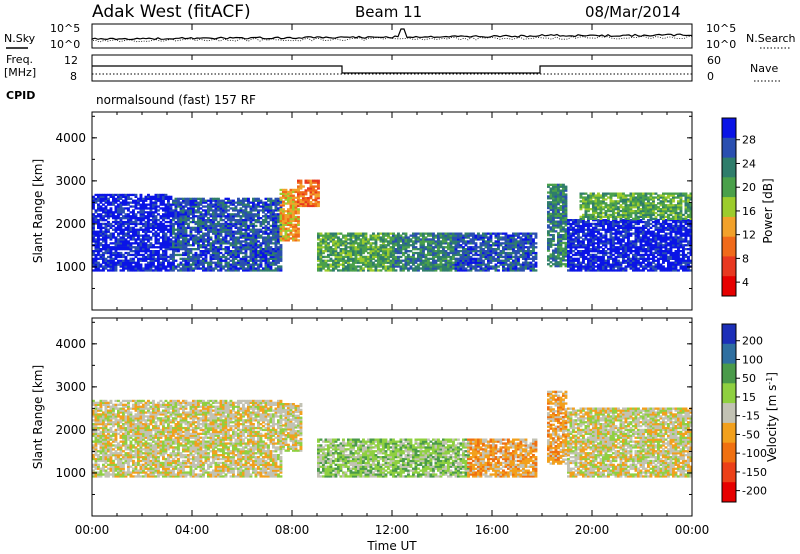 The image size is (800, 554). What do you see at coordinates (749, 378) in the screenshot?
I see `velocity-colorbar-tick: 50` at bounding box center [749, 378].